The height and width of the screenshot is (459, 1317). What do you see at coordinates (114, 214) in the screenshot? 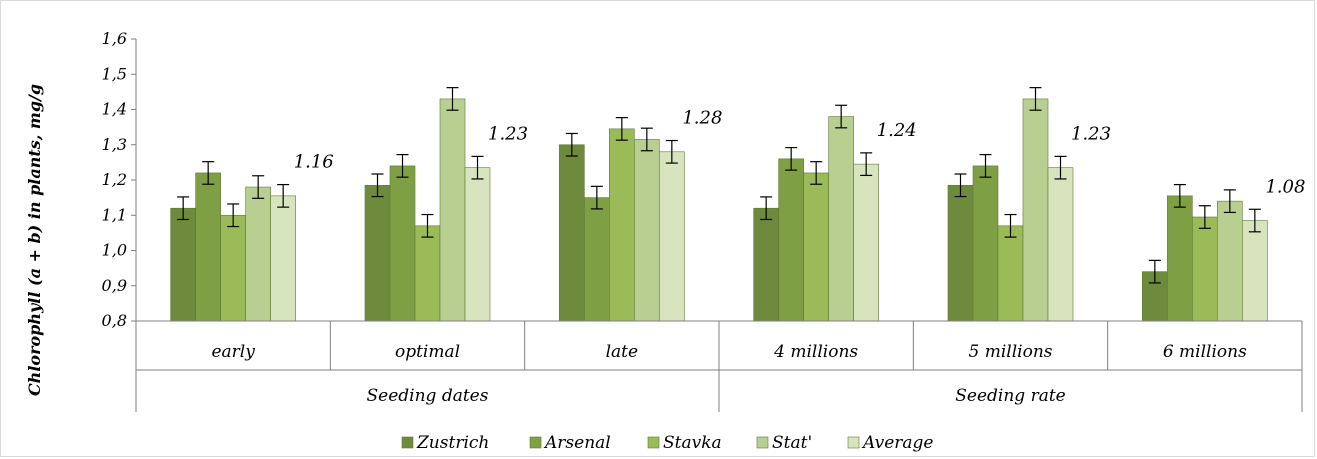
I see `y-tick-label: 1,1` at bounding box center [114, 214].